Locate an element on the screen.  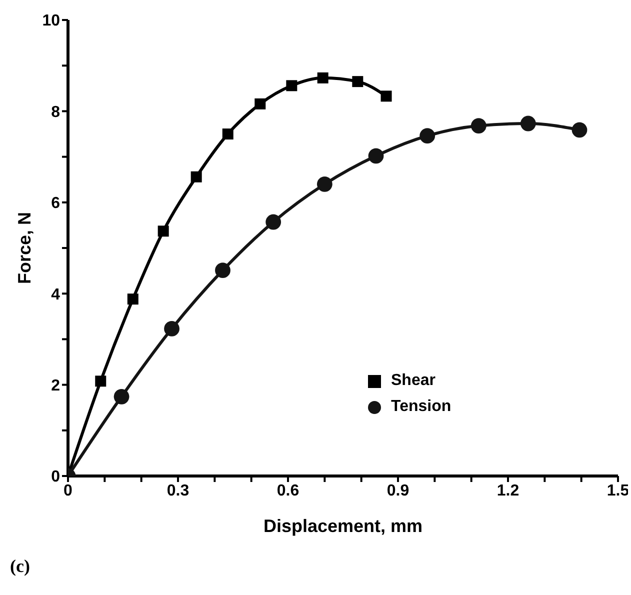
y-axis-title: Force, N is located at coordinates (24, 248).